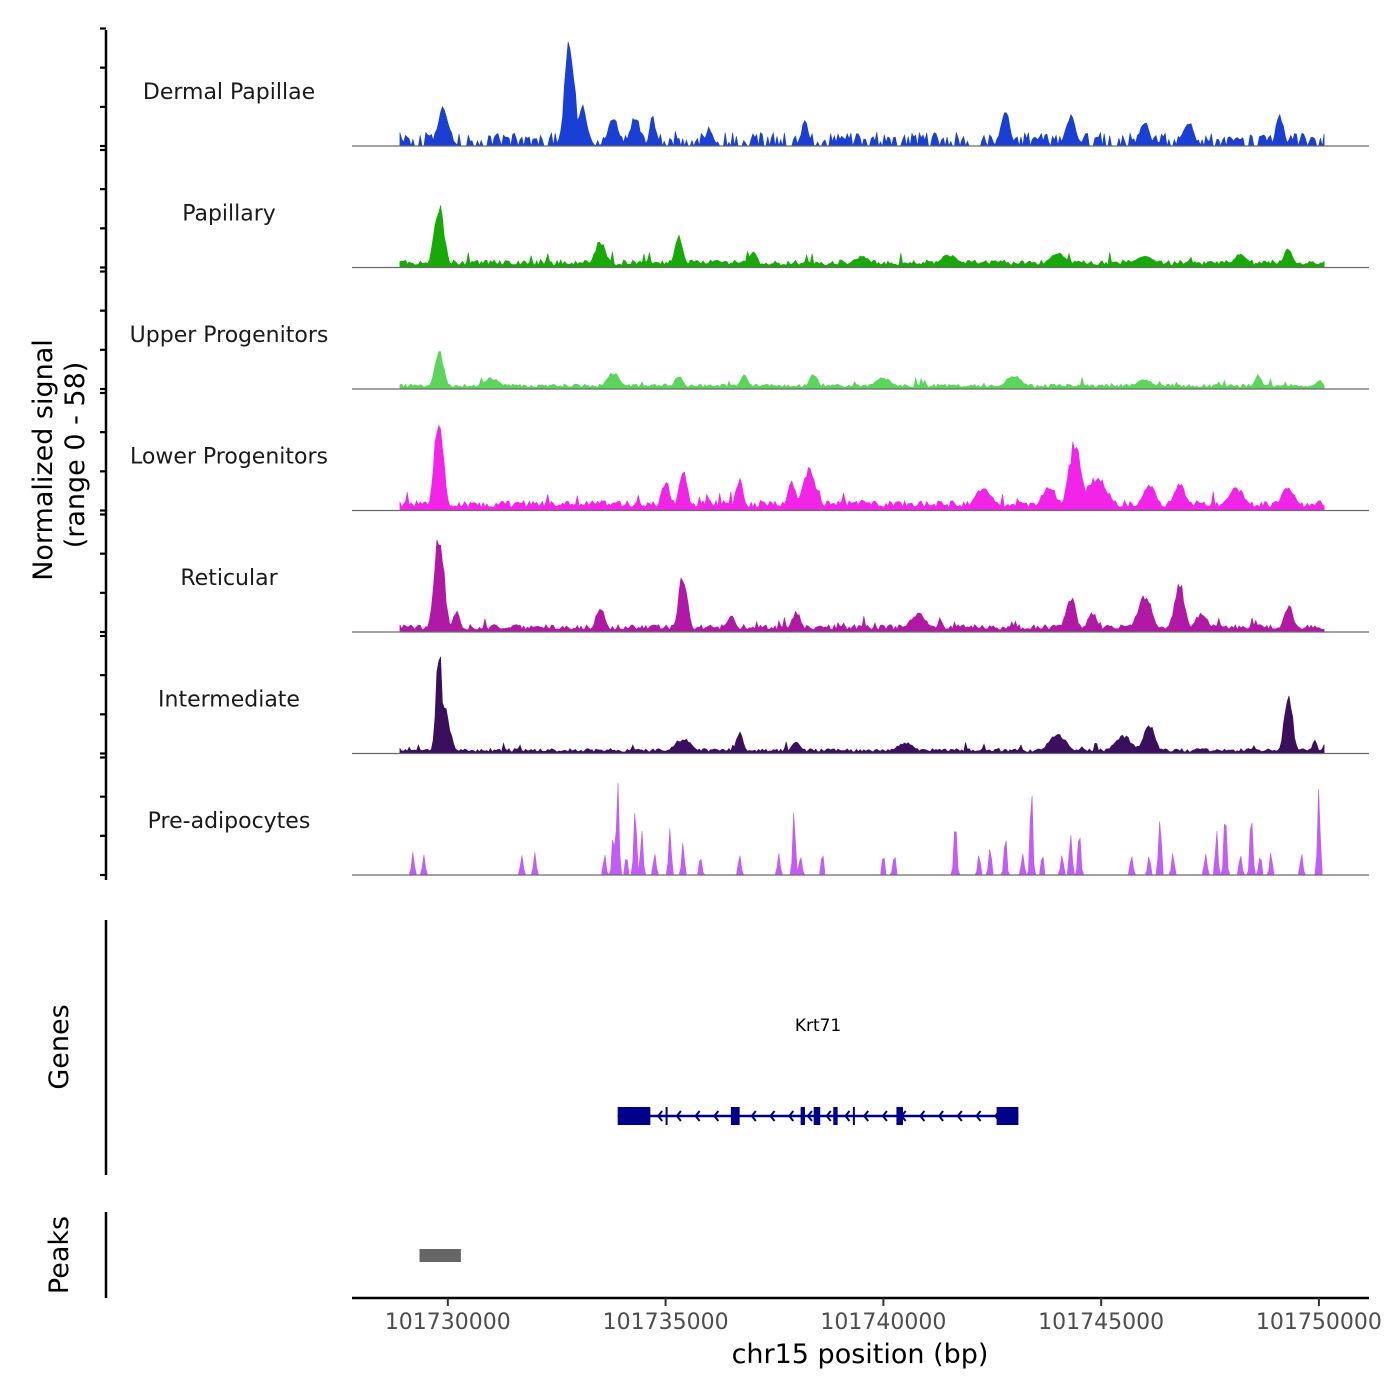  Describe the element at coordinates (1101, 1322) in the screenshot. I see `x-tick-label: 101745000` at that location.